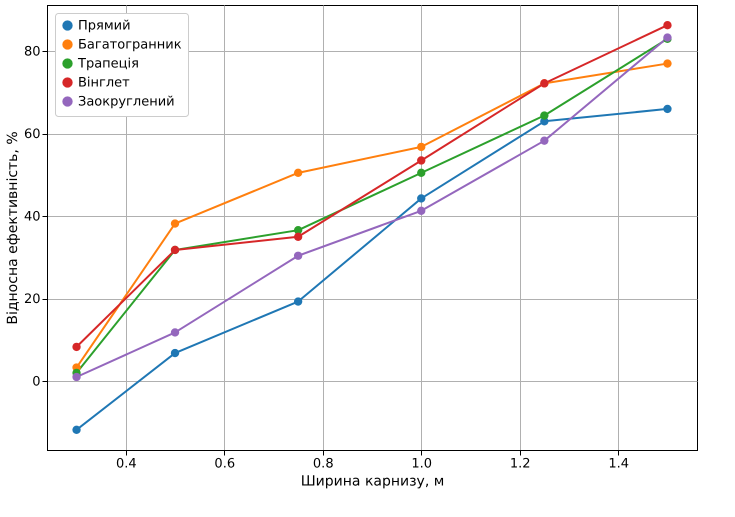  I want to click on x-axis-title: Ширина карнизу, м, so click(372, 482).